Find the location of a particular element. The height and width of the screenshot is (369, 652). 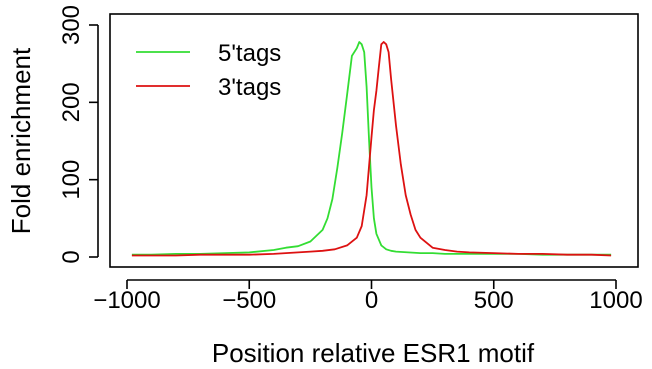

y-tick-label: 100 is located at coordinates (71, 180).